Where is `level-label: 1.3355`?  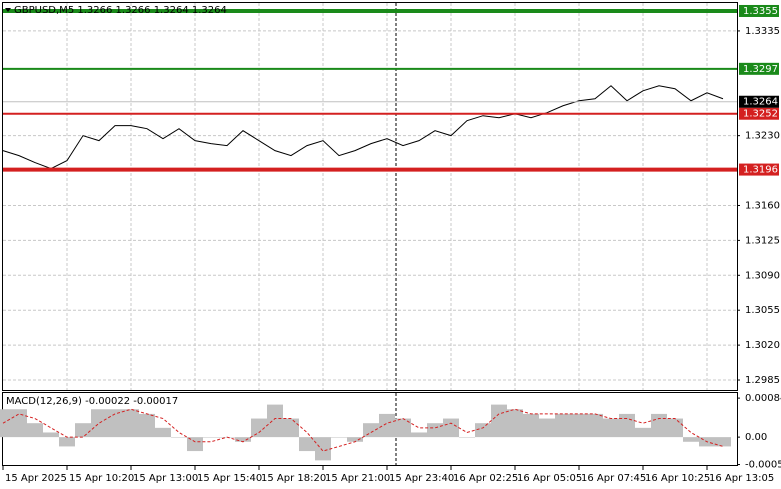 level-label: 1.3355 is located at coordinates (760, 11).